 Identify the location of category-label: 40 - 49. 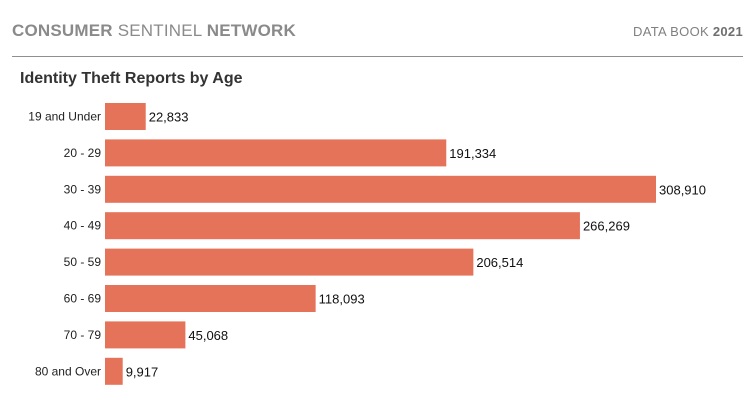
(83, 226).